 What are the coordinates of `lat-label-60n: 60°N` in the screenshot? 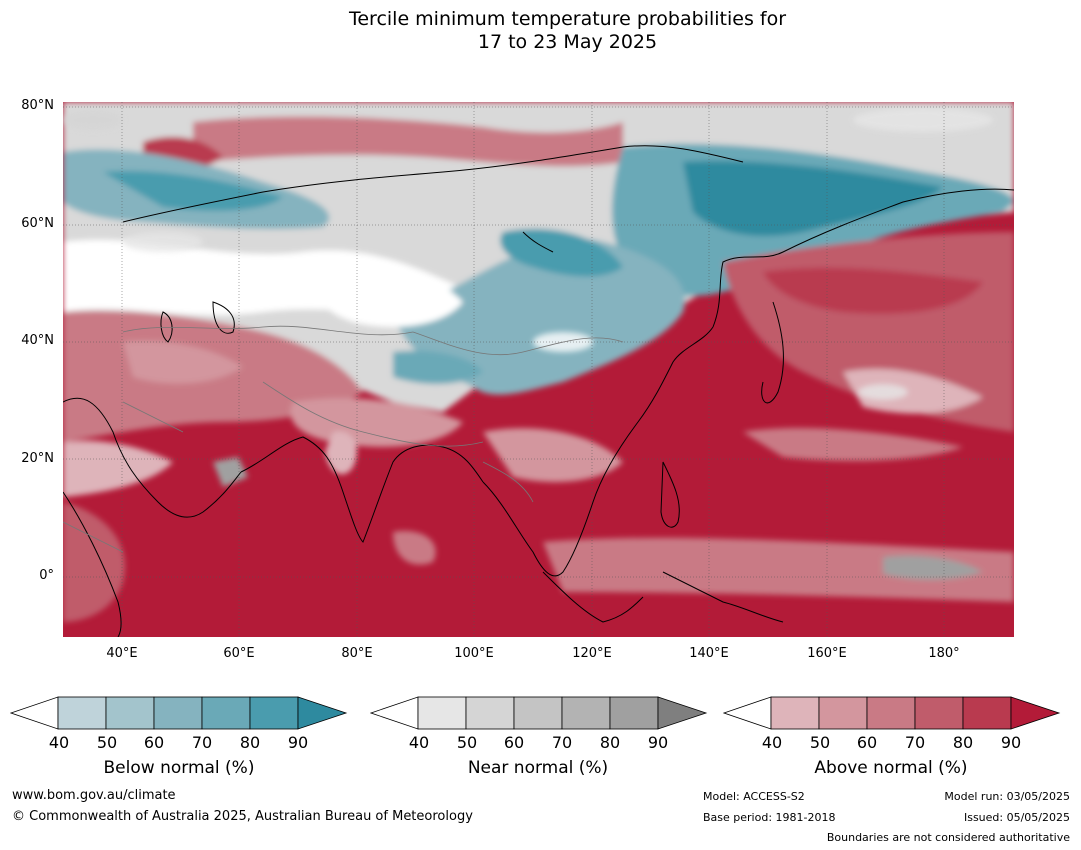 It's located at (37, 223).